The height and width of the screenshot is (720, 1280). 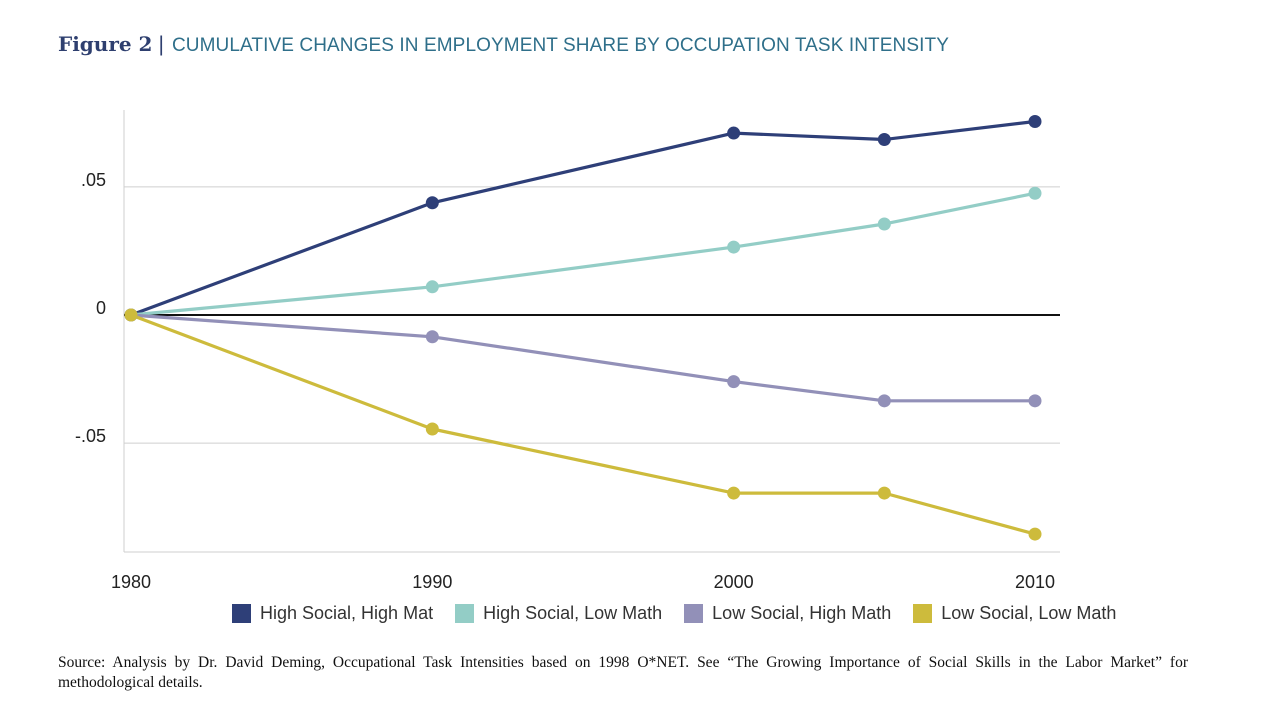 I want to click on y-tick-label: -.05, so click(x=90, y=436).